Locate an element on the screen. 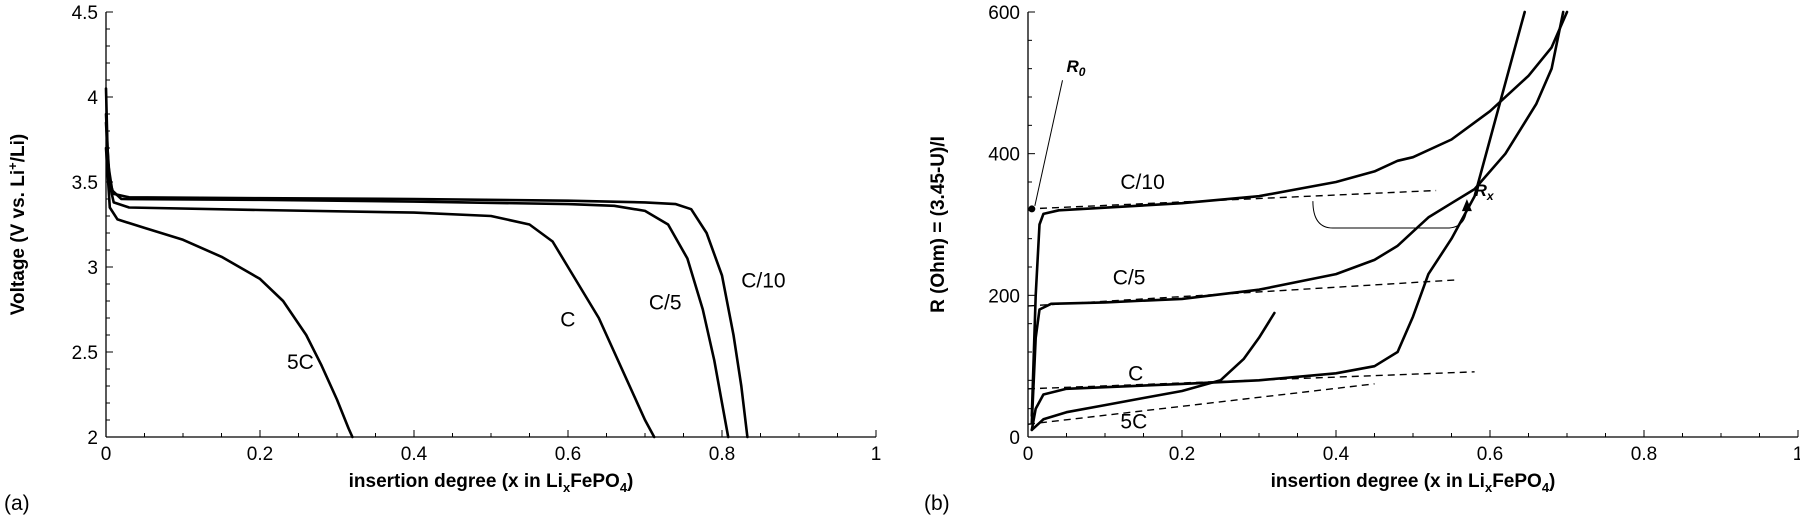 This screenshot has width=1800, height=523. fit-line-5c is located at coordinates (1201, 404).